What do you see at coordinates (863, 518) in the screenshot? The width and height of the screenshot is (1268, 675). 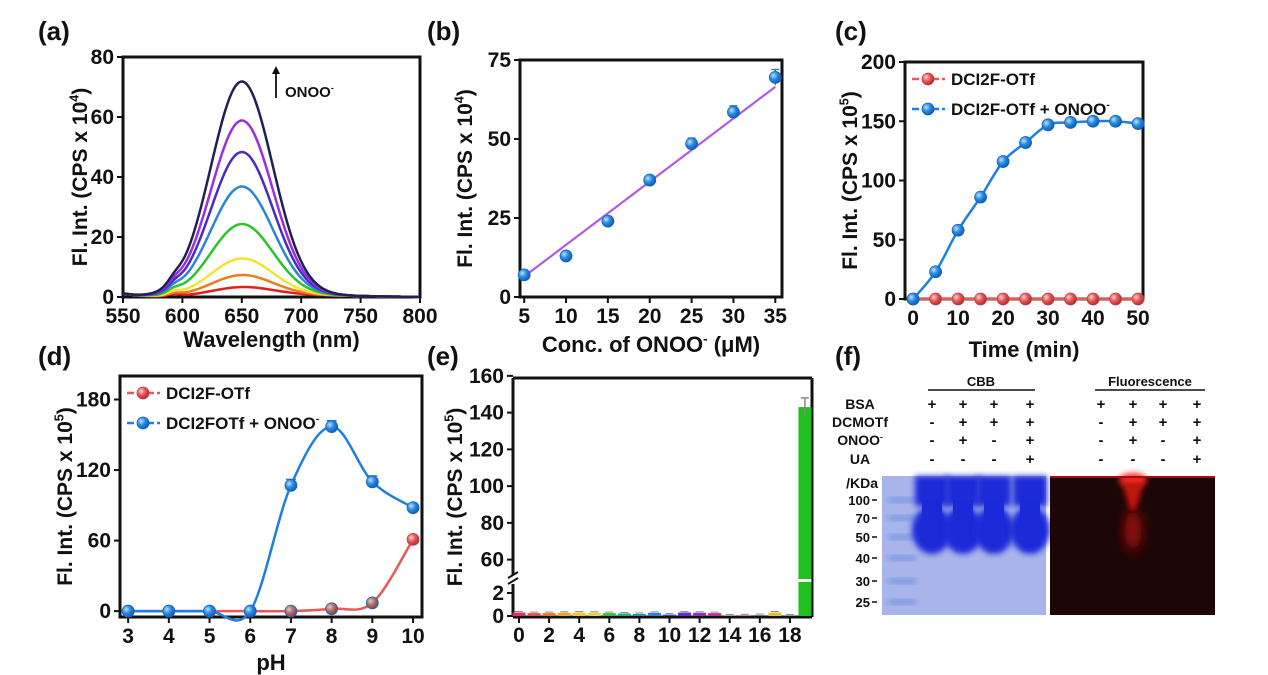 I see `marker-label: 70` at bounding box center [863, 518].